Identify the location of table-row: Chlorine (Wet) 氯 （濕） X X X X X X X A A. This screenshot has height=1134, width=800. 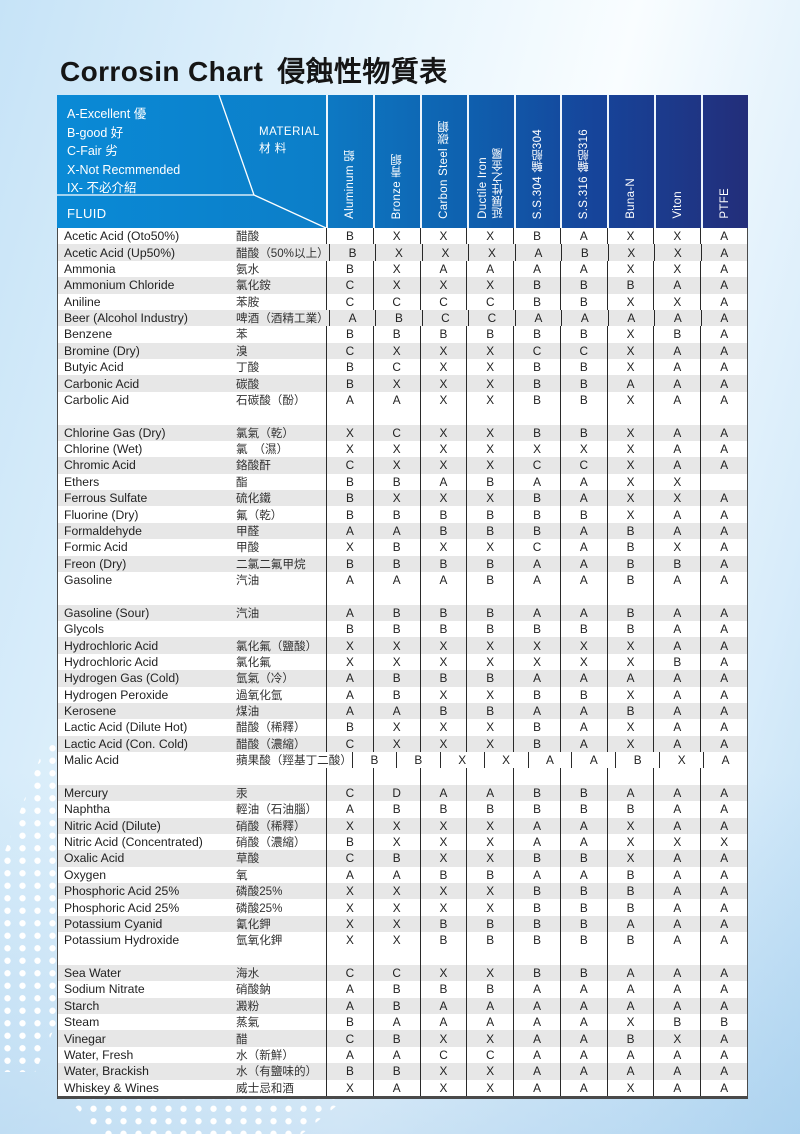
(402, 449).